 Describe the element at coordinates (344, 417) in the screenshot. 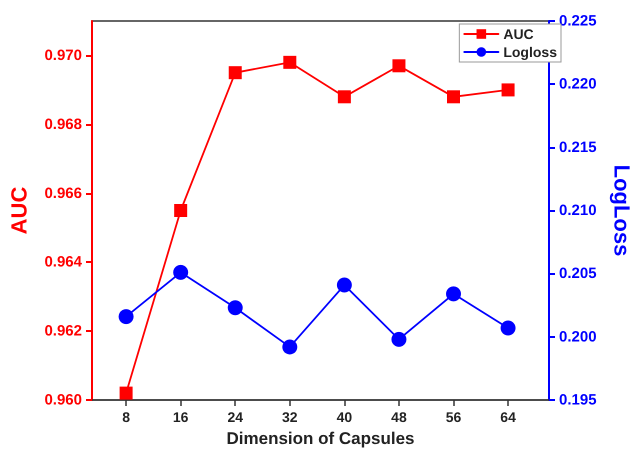

I see `x-tick-label: 40` at that location.